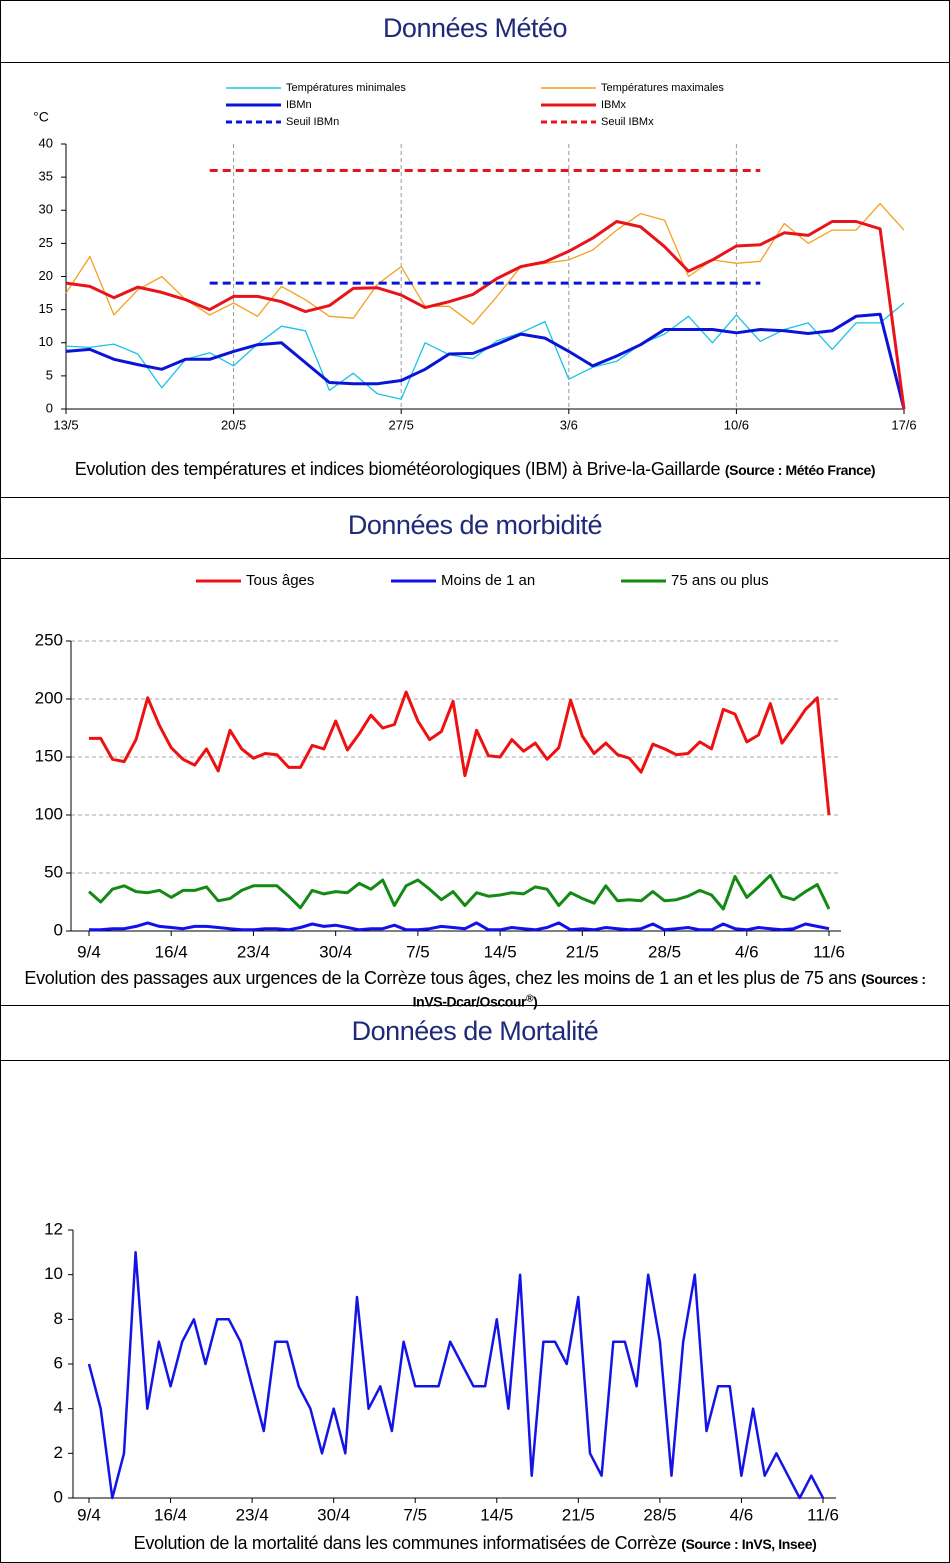 Image resolution: width=950 pixels, height=1563 pixels. I want to click on legend-label: IBMx, so click(614, 105).